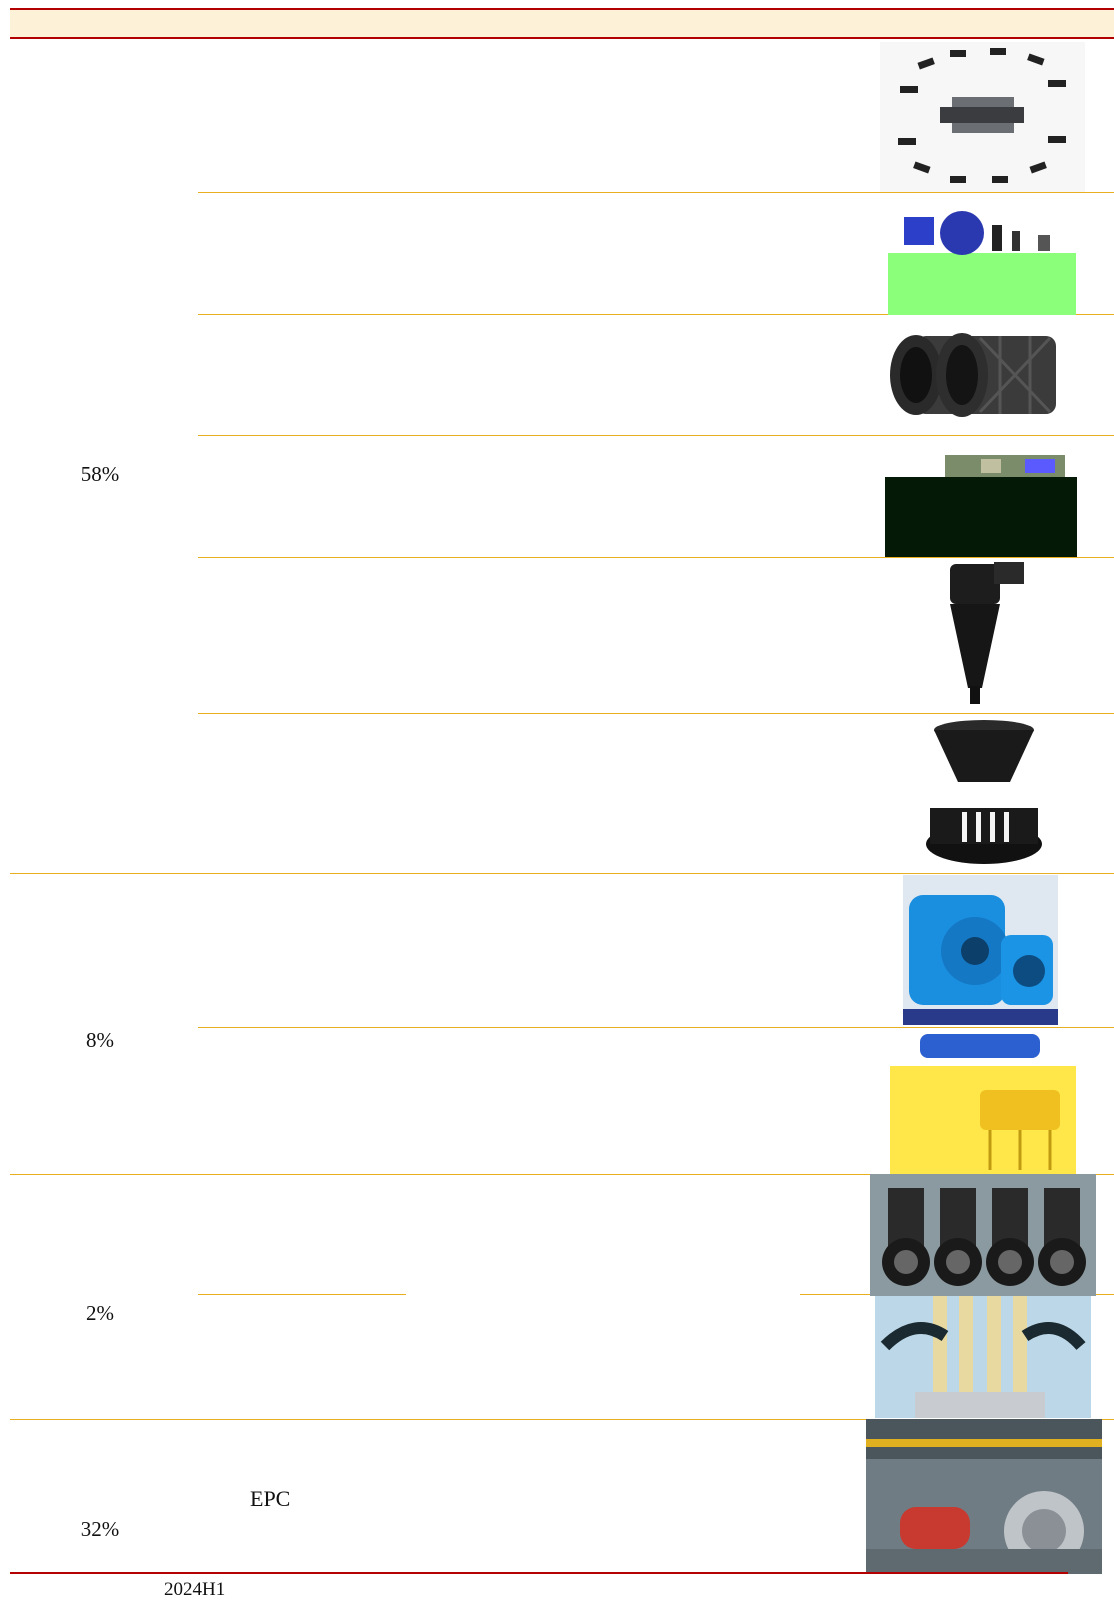 The width and height of the screenshot is (1114, 1603). What do you see at coordinates (100, 1040) in the screenshot?
I see `segment-share: 8%` at bounding box center [100, 1040].